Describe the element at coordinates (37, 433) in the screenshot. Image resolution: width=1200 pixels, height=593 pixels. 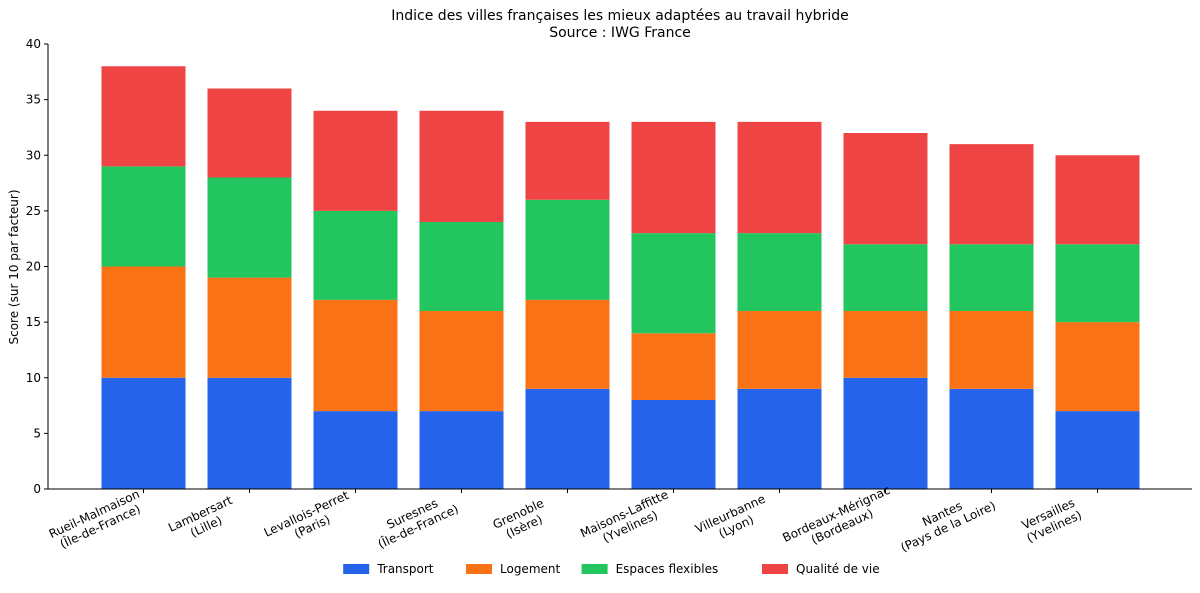
I see `y-tick-label: 5` at that location.